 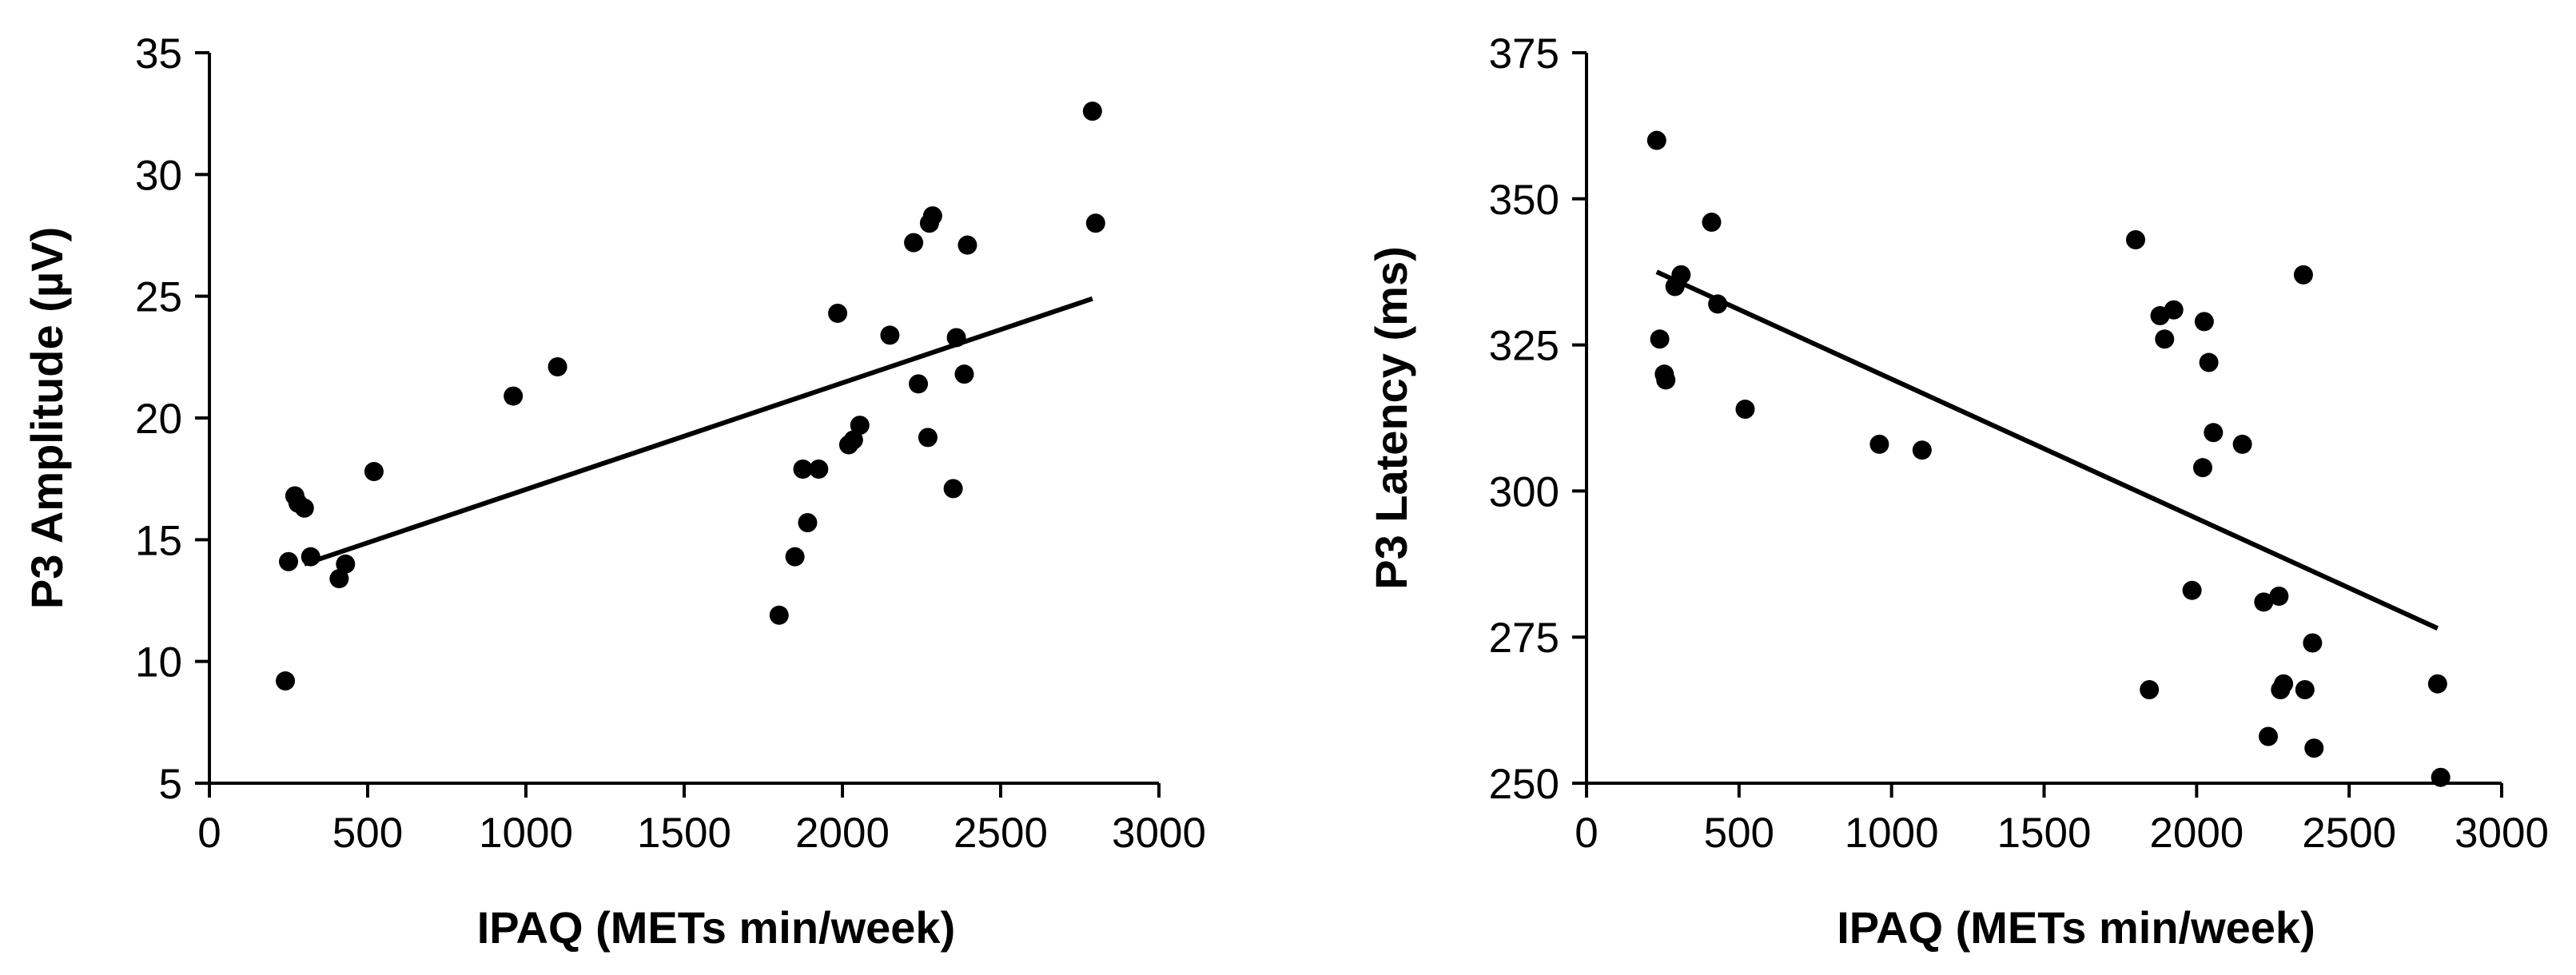 I want to click on latency-x-tick-label: 0, so click(x=1586, y=833).